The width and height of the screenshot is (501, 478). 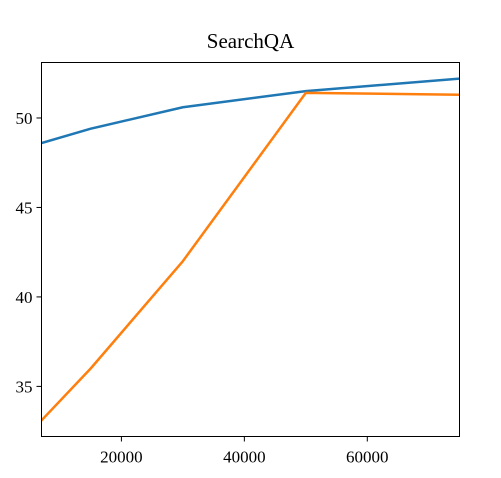 What do you see at coordinates (24, 386) in the screenshot?
I see `y-tick-label: 35` at bounding box center [24, 386].